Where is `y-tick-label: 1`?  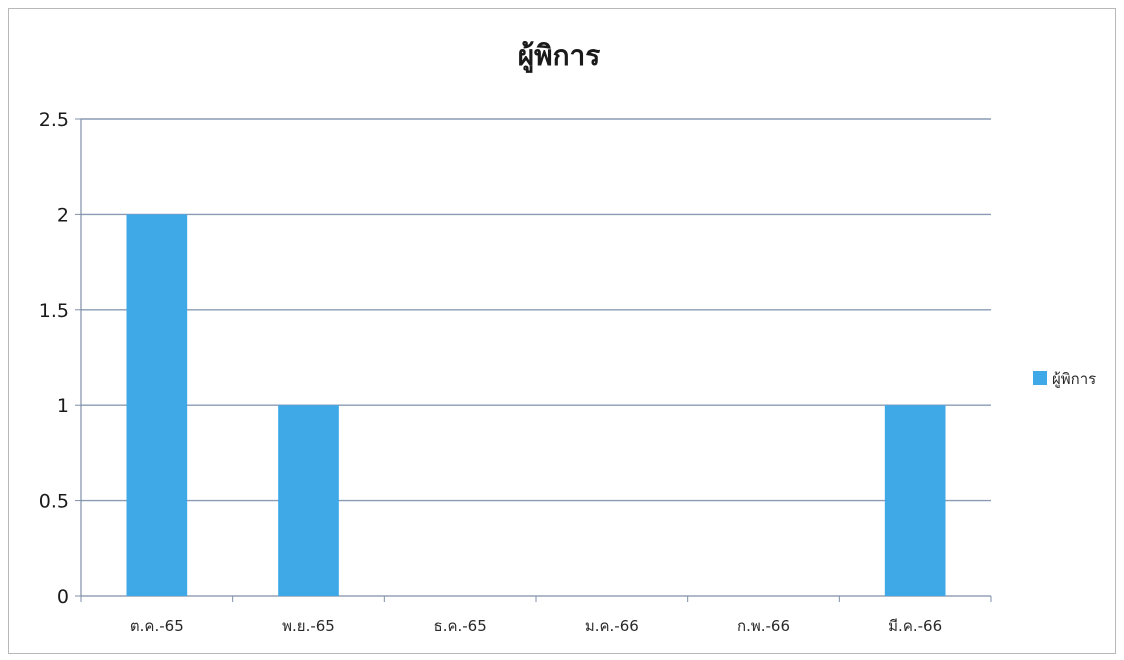 y-tick-label: 1 is located at coordinates (63, 406).